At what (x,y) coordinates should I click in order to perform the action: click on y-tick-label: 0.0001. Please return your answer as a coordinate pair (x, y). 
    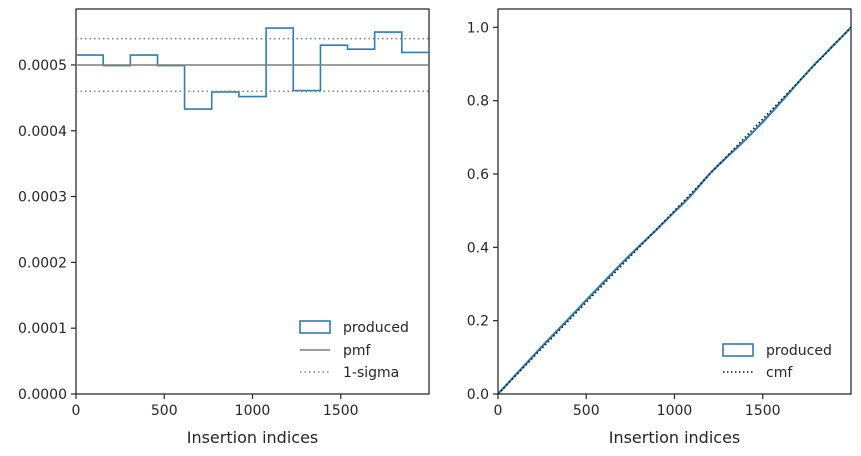
    Looking at the image, I should click on (42, 329).